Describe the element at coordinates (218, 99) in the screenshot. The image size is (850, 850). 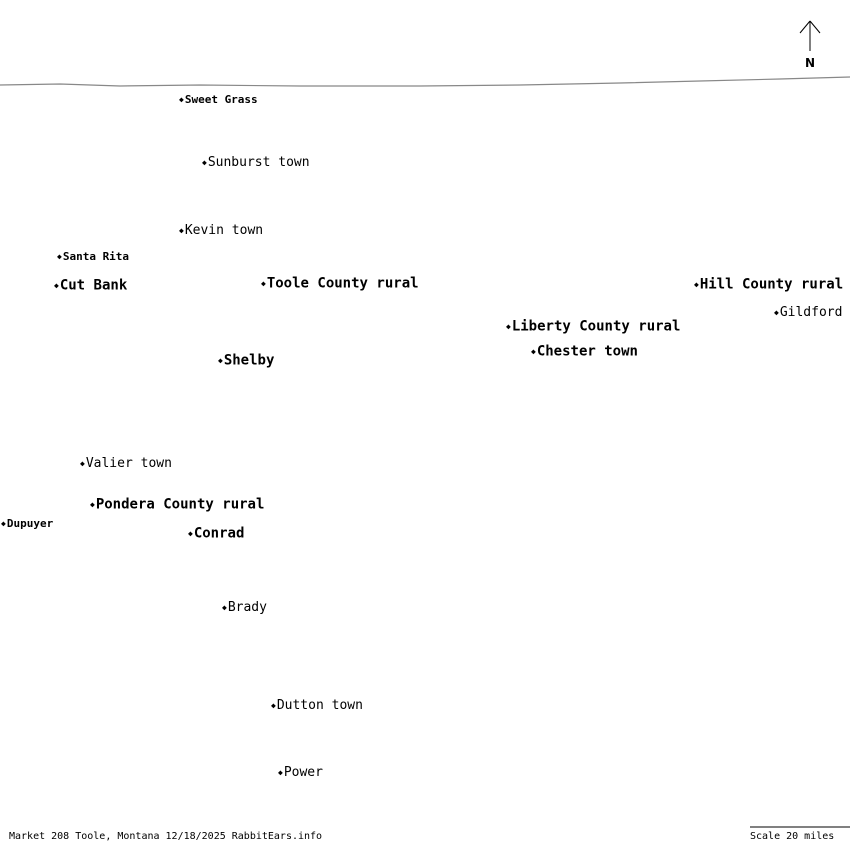
I see `place-label: ◆Sweet Grass` at that location.